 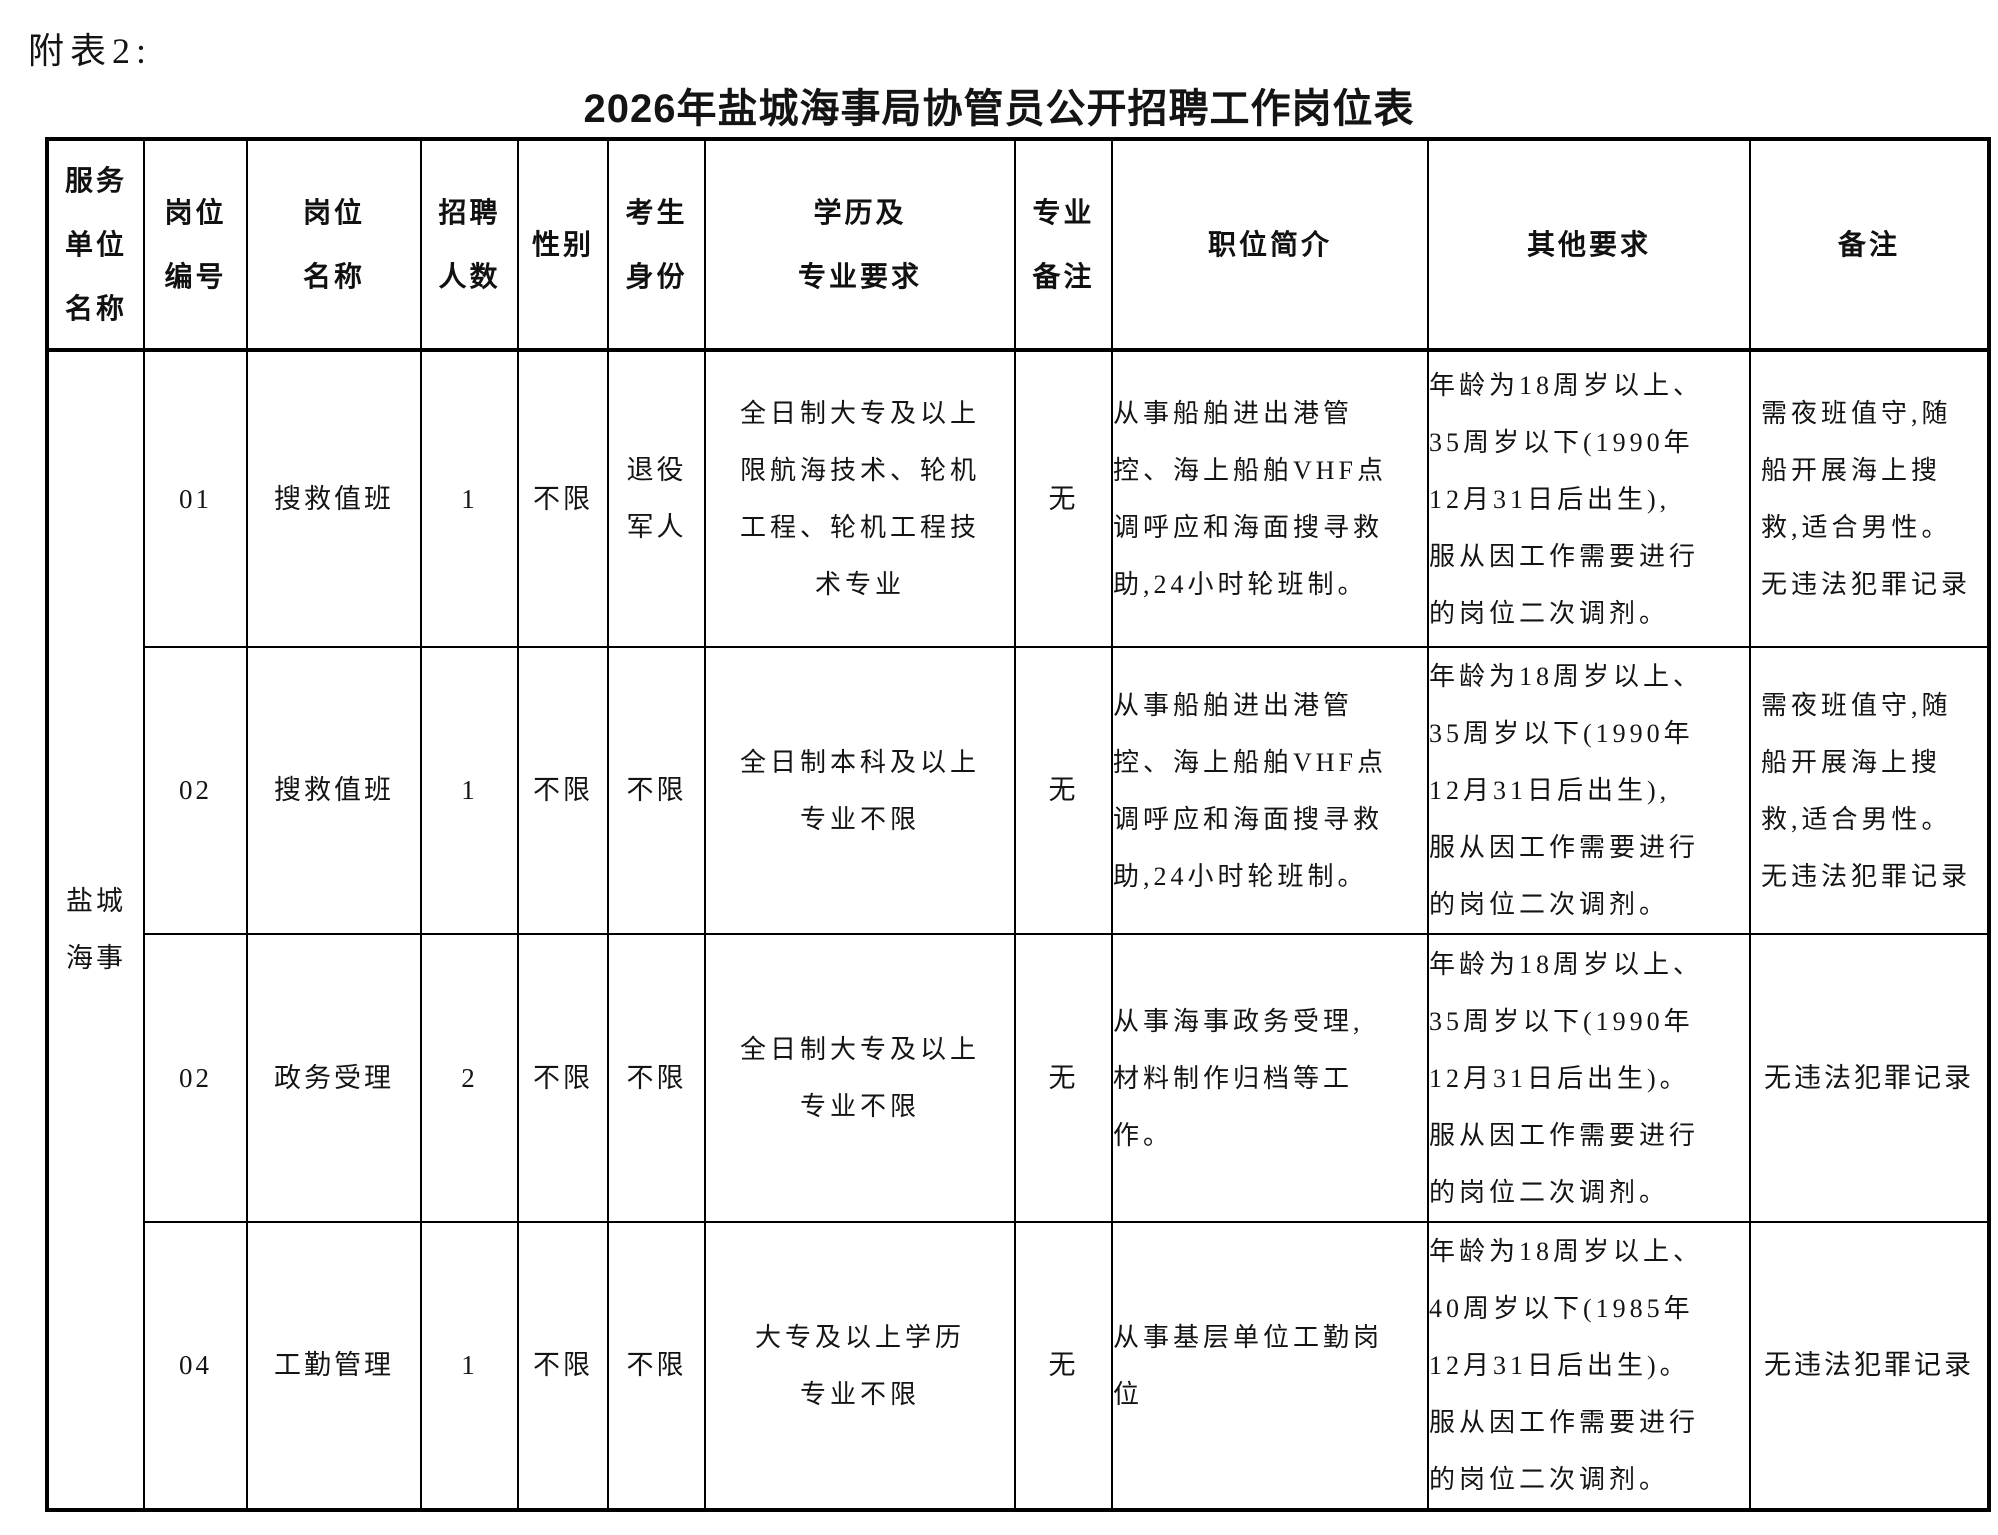 What do you see at coordinates (95, 930) in the screenshot?
I see `service-unit-cell: 盐城 海事` at bounding box center [95, 930].